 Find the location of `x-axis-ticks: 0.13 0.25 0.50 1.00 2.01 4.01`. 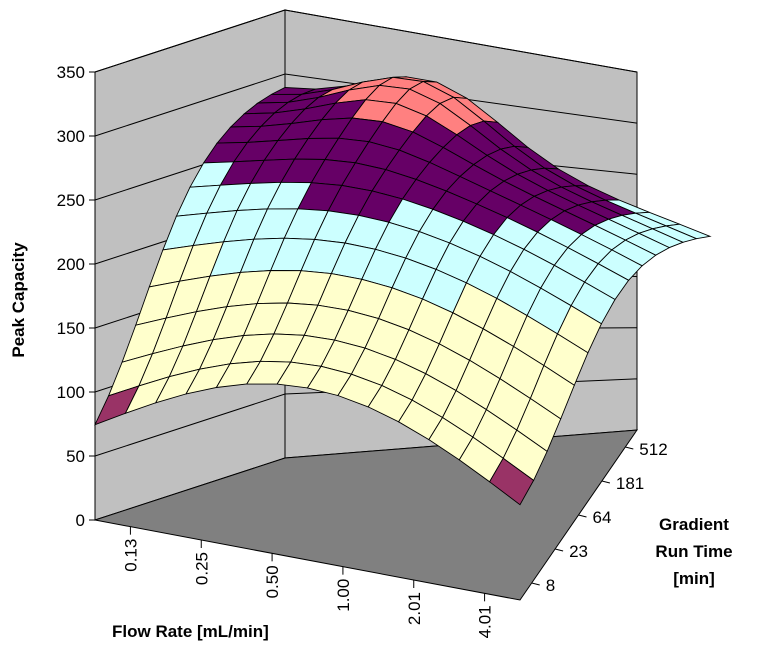

x-axis-ticks: 0.13 0.25 0.50 1.00 2.01 4.01 is located at coordinates (308, 582).